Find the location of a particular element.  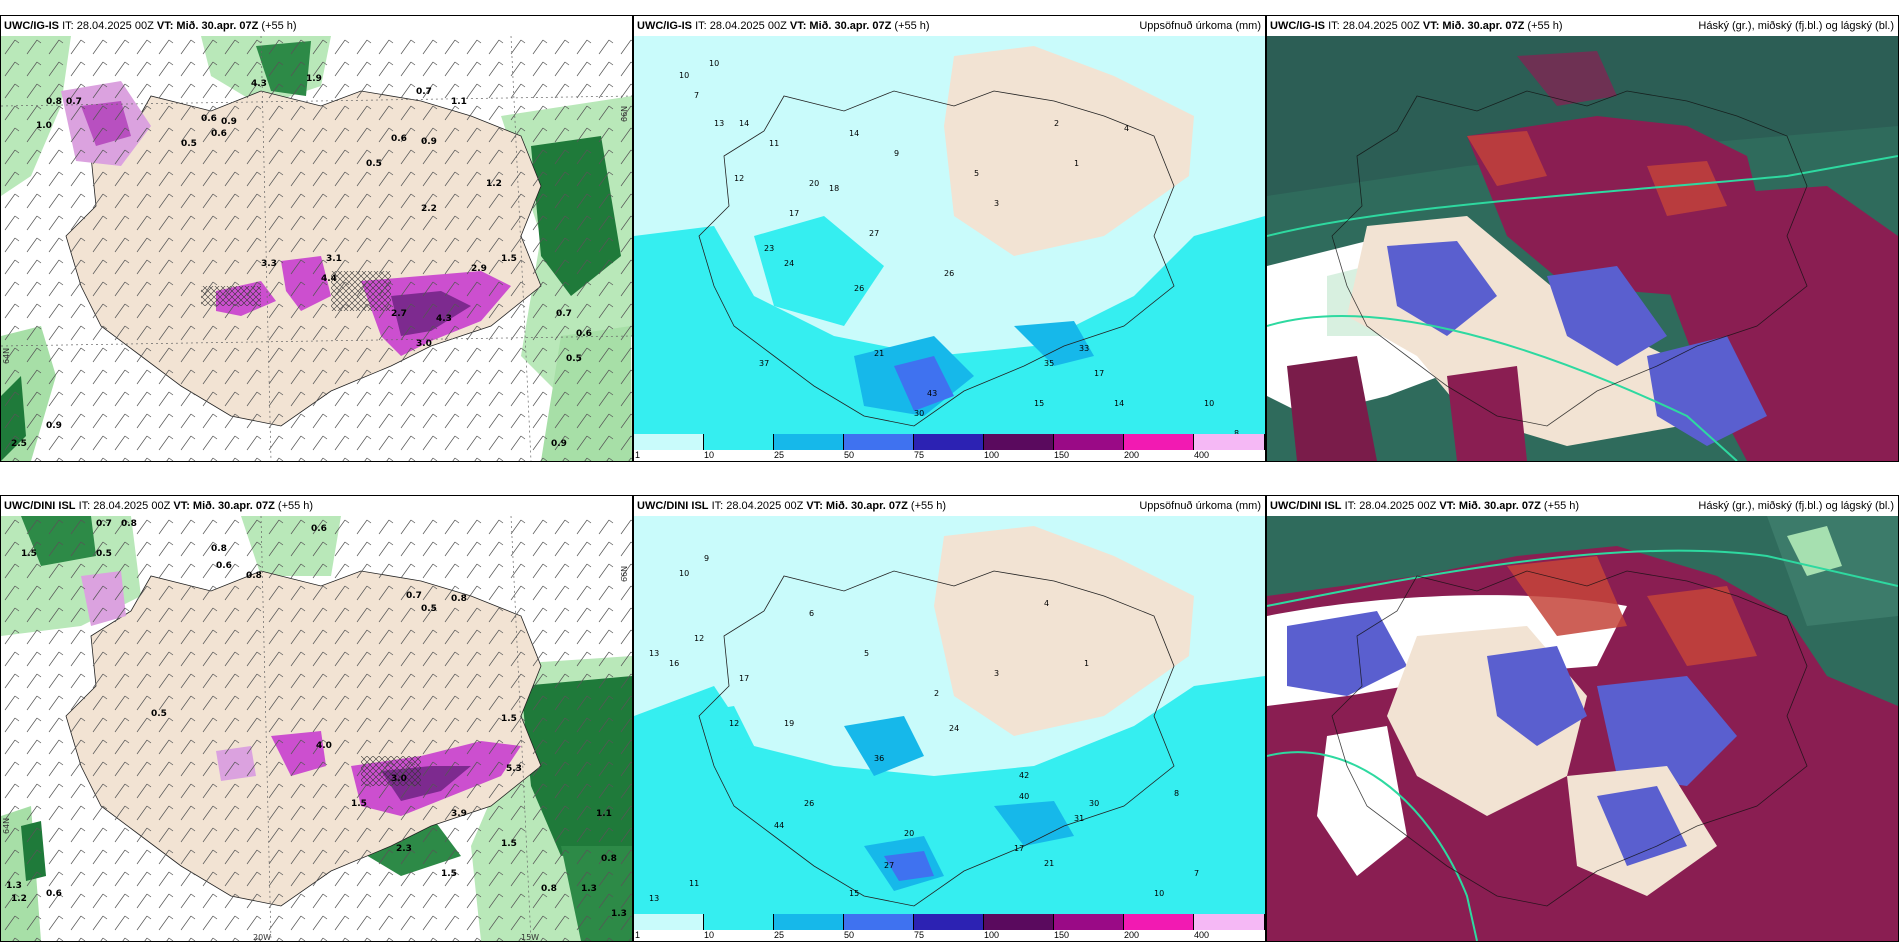

accum-label: 9 is located at coordinates (896, 153).